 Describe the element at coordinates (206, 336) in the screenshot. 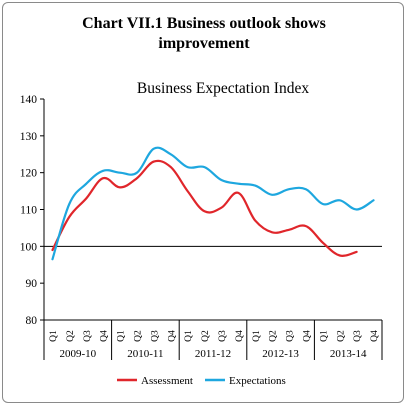

I see `quarter-label-9: Q2` at that location.